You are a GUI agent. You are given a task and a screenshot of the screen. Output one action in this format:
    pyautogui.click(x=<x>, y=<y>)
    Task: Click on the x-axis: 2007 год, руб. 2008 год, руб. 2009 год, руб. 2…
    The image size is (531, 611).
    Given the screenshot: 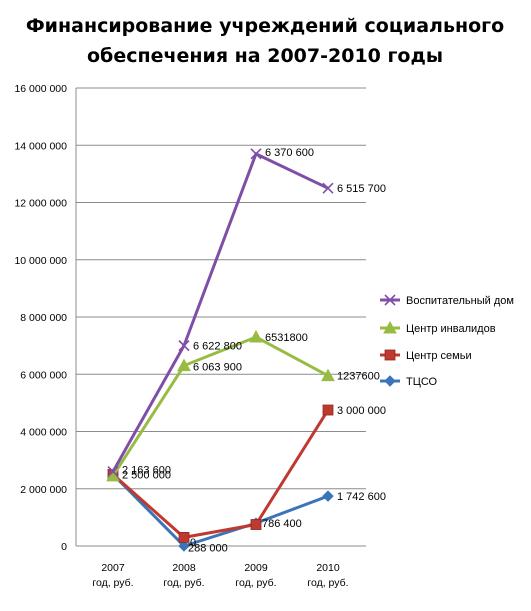 What is the action you would take?
    pyautogui.click(x=221, y=567)
    